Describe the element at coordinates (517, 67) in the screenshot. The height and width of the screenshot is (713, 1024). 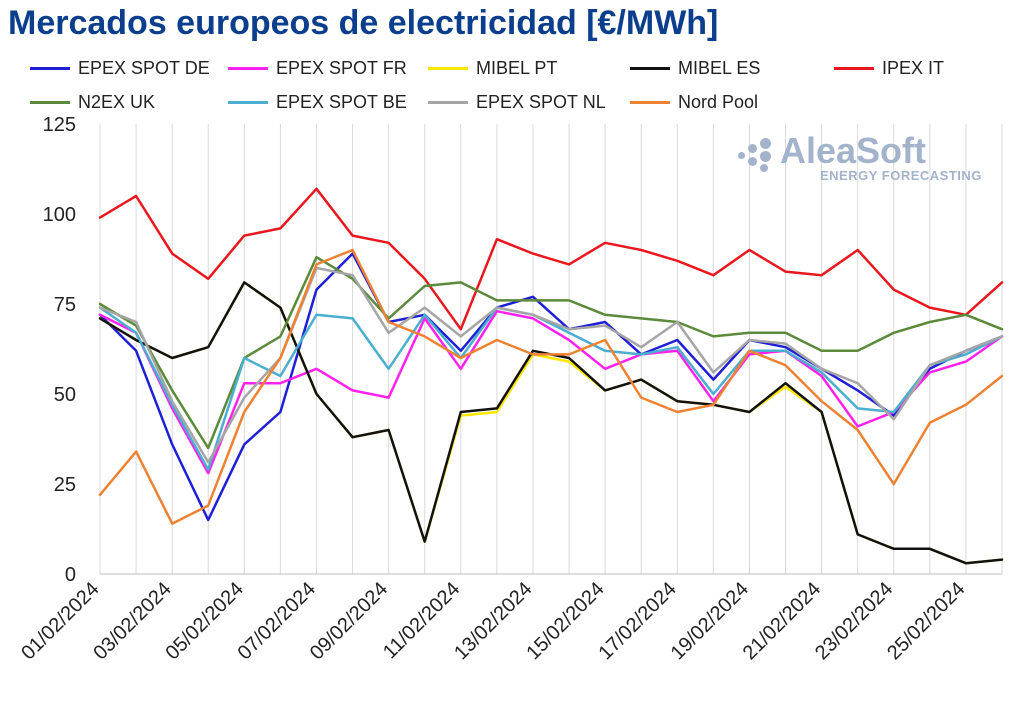
I see `legend-label: MIBEL PT` at that location.